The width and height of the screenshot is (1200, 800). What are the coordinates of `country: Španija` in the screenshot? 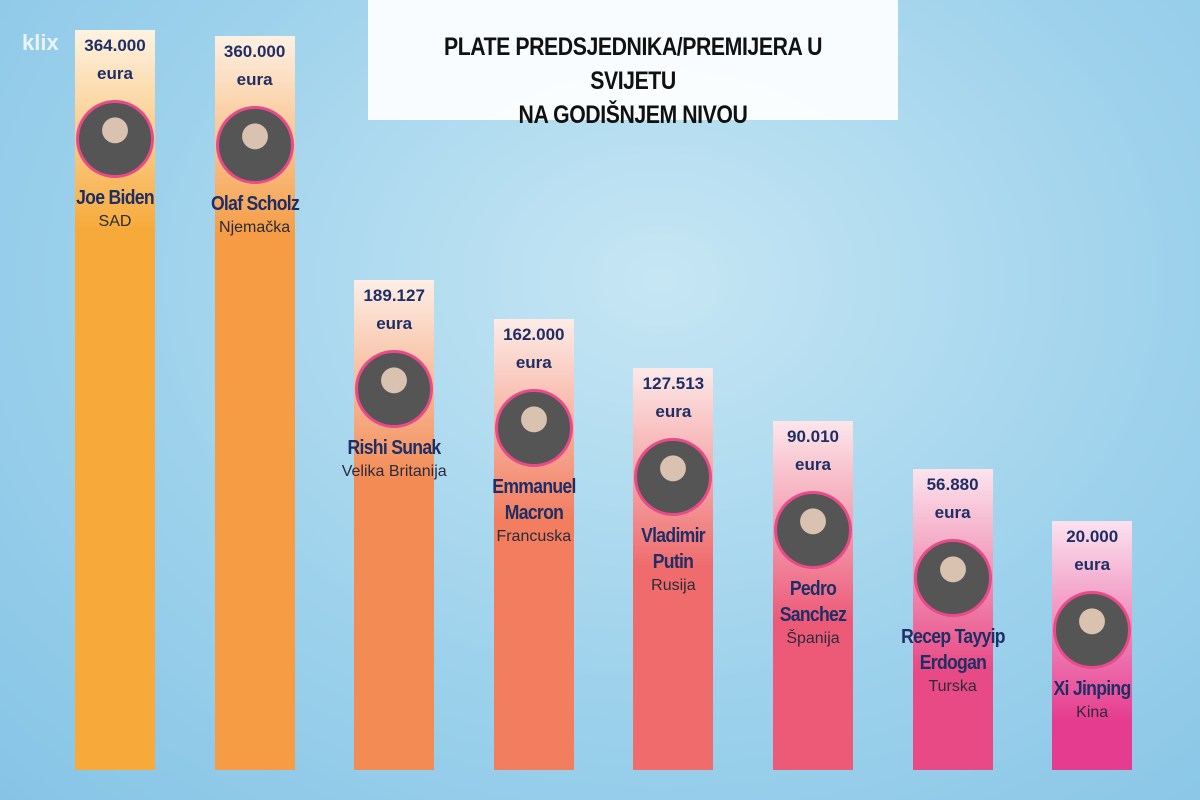 It's located at (813, 639).